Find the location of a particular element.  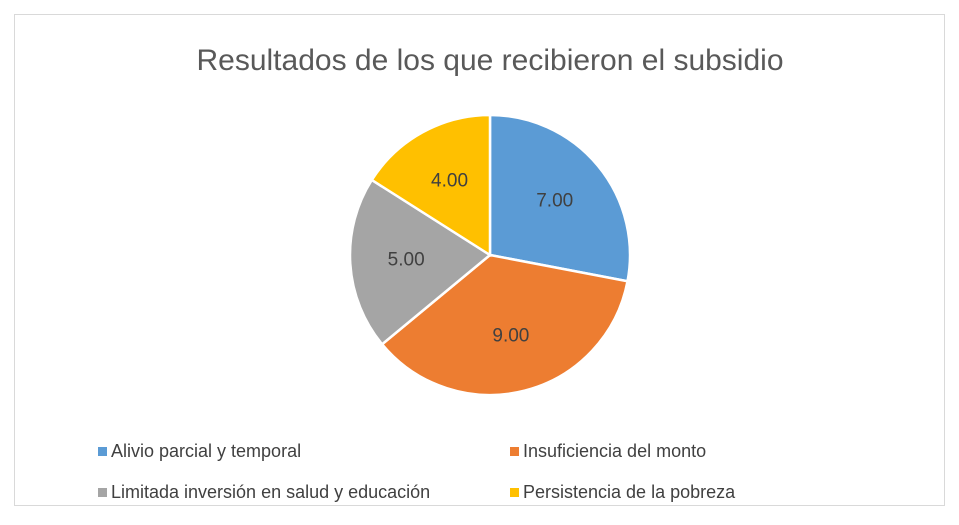

legend-label: Persistencia de la pobreza is located at coordinates (629, 492).